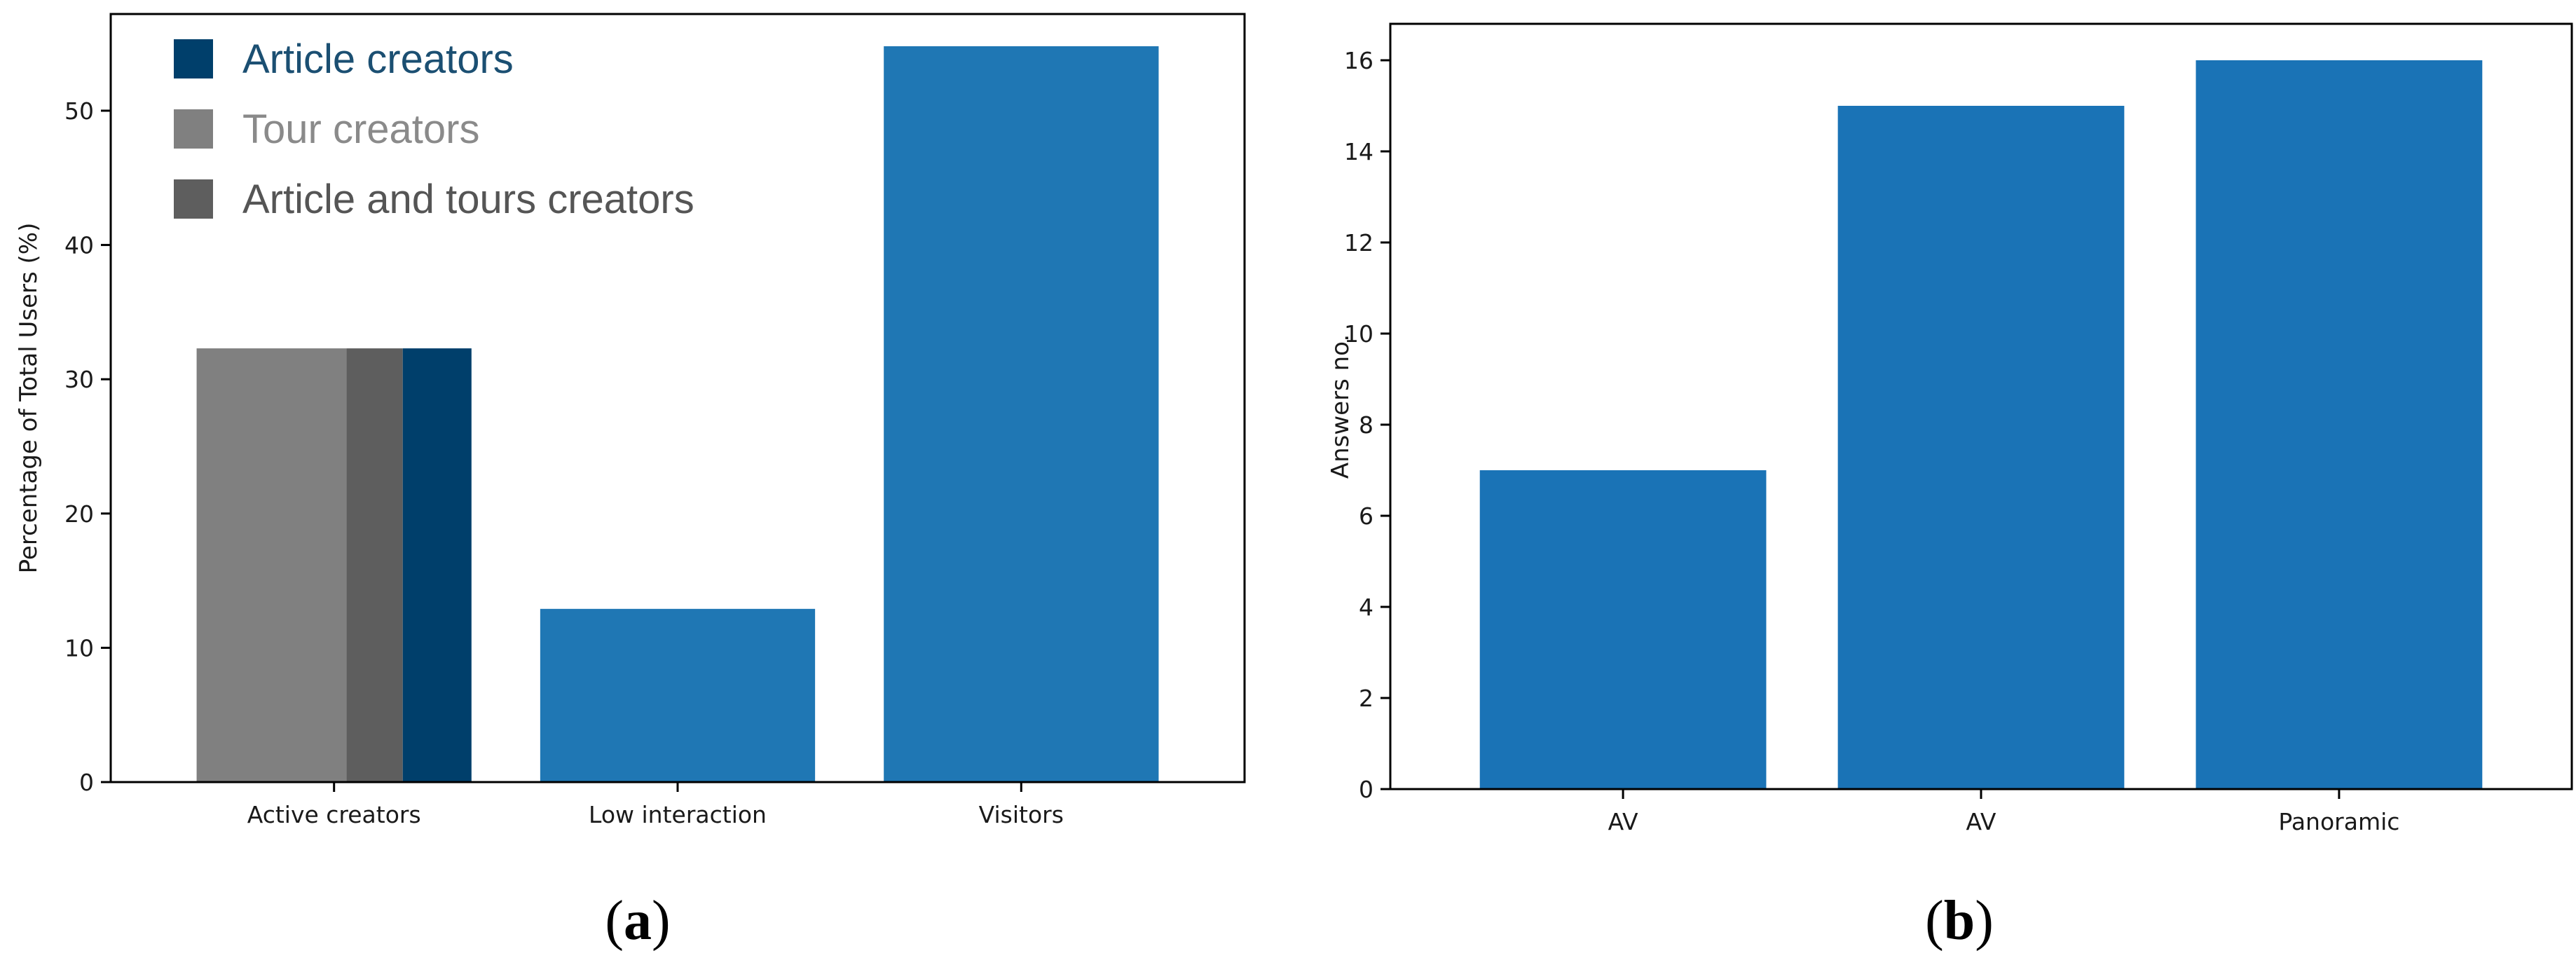  Describe the element at coordinates (79, 111) in the screenshot. I see `y-tick-label-a: 50` at that location.